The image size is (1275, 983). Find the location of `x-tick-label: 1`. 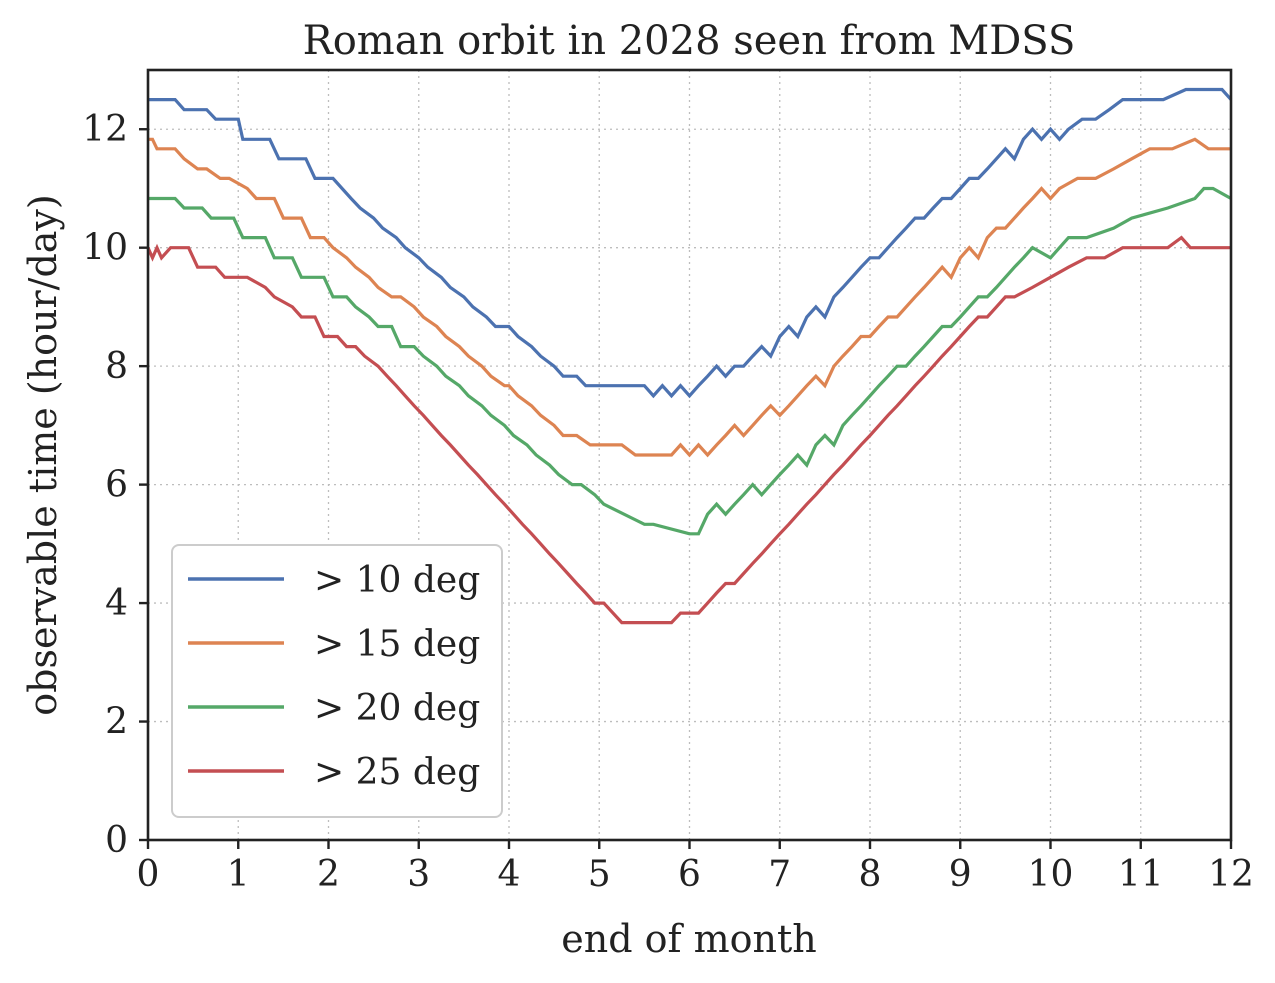

x-tick-label: 1 is located at coordinates (238, 874).